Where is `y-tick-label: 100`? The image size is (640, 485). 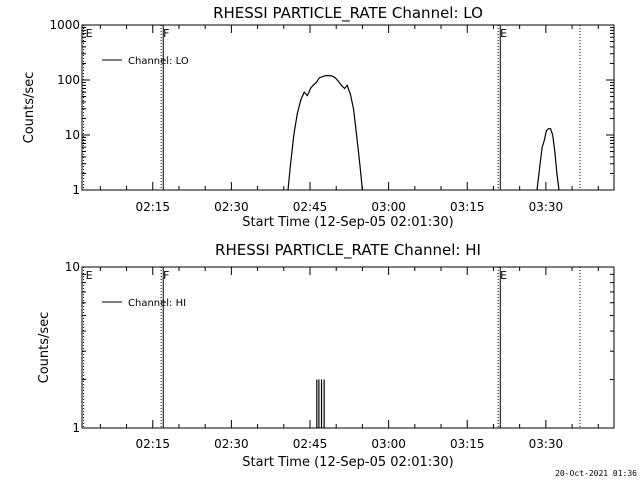
y-tick-label: 100 is located at coordinates (68, 80).